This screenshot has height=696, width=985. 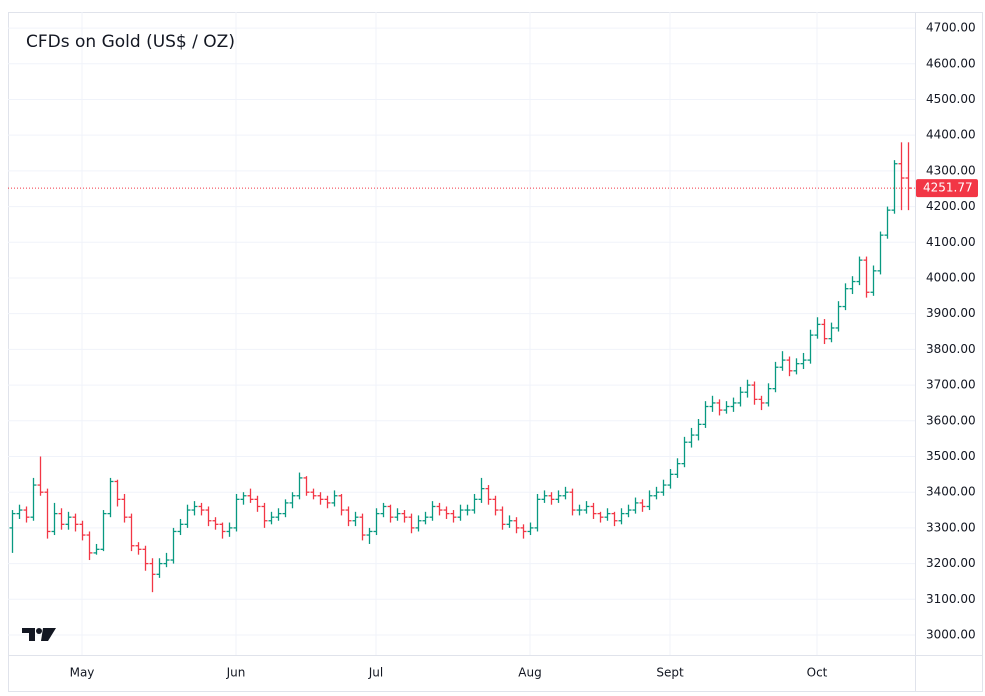 I want to click on y-tick-label: 3400.00, so click(x=951, y=492).